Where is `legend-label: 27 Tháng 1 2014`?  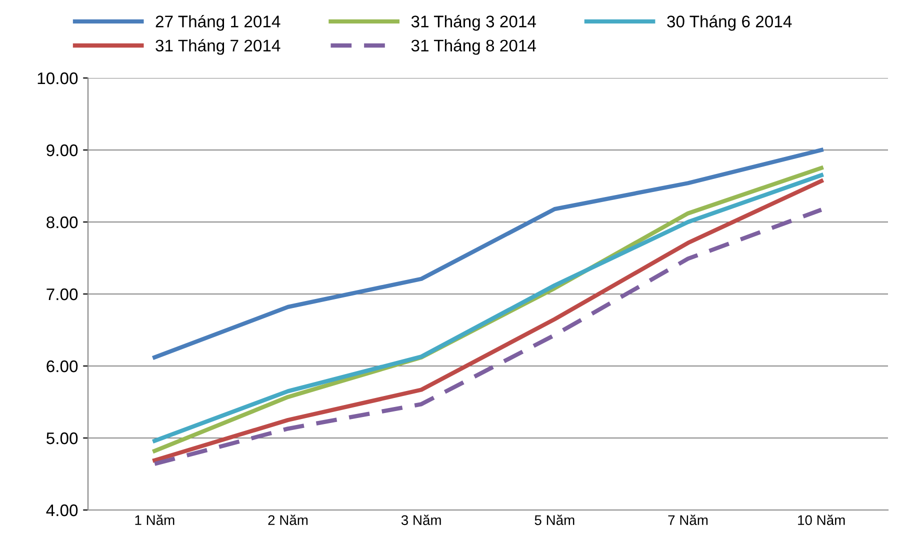 legend-label: 27 Tháng 1 2014 is located at coordinates (218, 23).